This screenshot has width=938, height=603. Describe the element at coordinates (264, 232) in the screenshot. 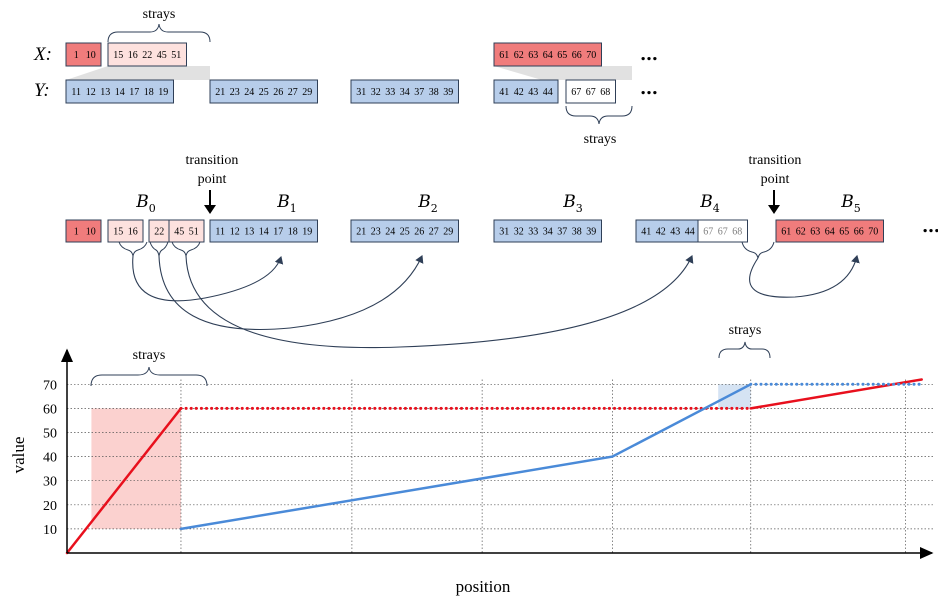

I see `merged-value: 14` at that location.